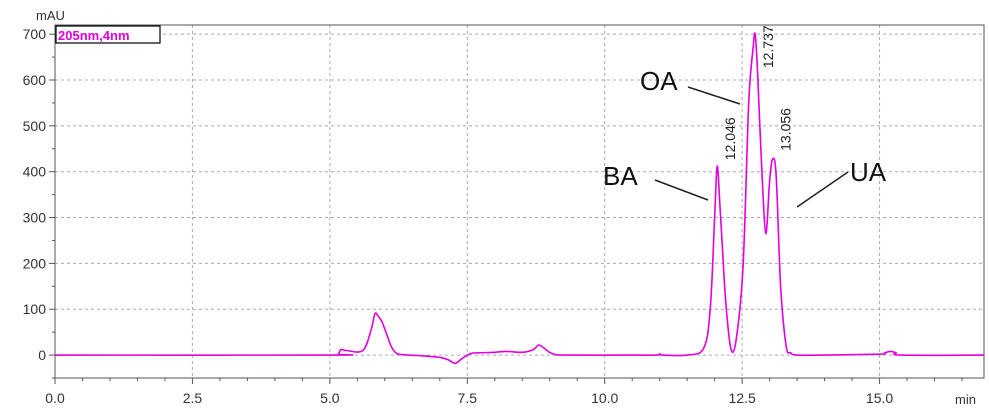 Image resolution: width=989 pixels, height=411 pixels. I want to click on annotation-label: OA, so click(659, 81).